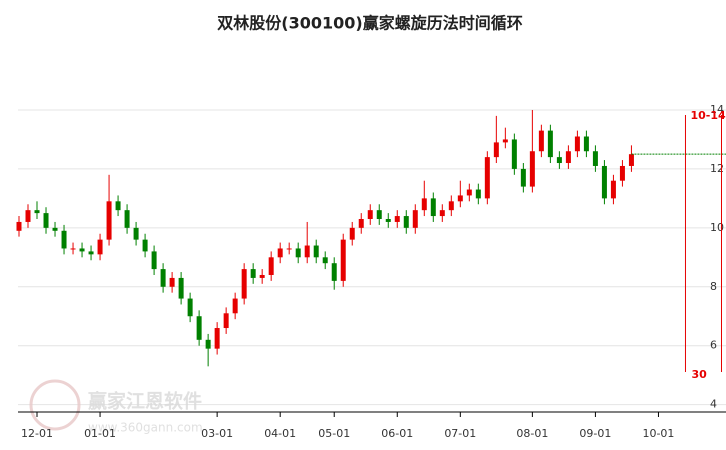  I want to click on y-tick-label: 6, so click(713, 345).